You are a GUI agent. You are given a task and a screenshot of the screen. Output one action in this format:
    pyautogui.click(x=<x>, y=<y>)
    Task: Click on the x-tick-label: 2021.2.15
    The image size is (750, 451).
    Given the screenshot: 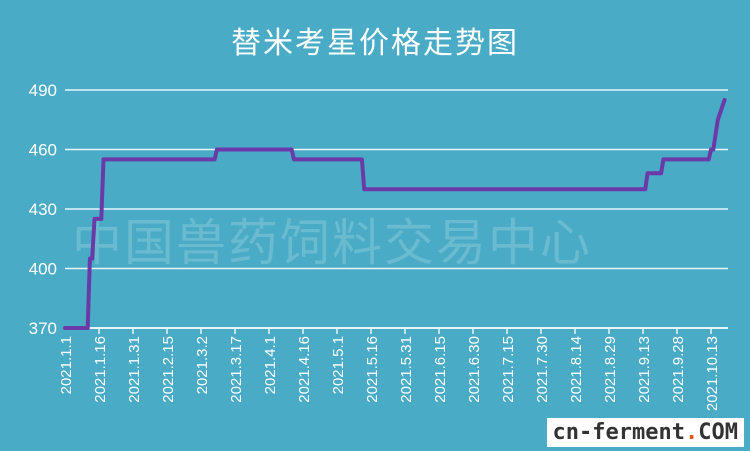 What is the action you would take?
    pyautogui.click(x=168, y=369)
    